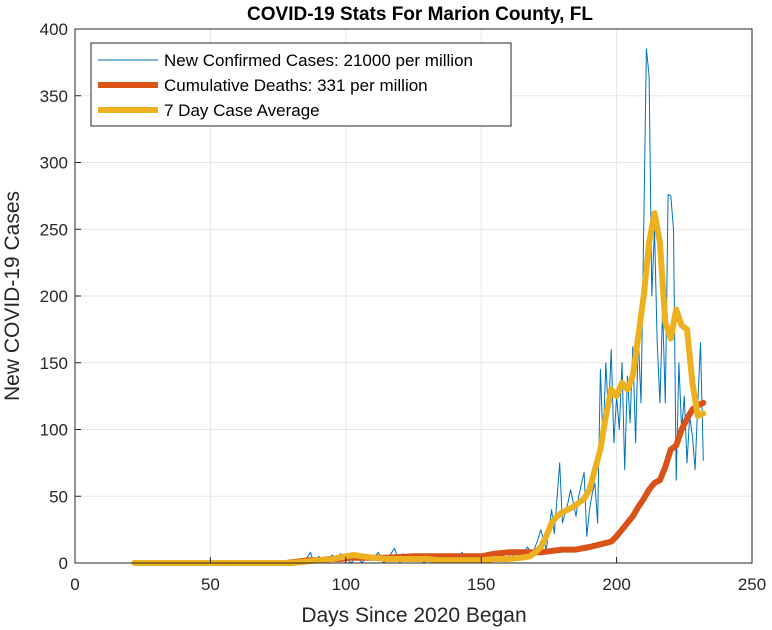 The width and height of the screenshot is (772, 630). What do you see at coordinates (54, 29) in the screenshot?
I see `y-tick-label: 400` at bounding box center [54, 29].